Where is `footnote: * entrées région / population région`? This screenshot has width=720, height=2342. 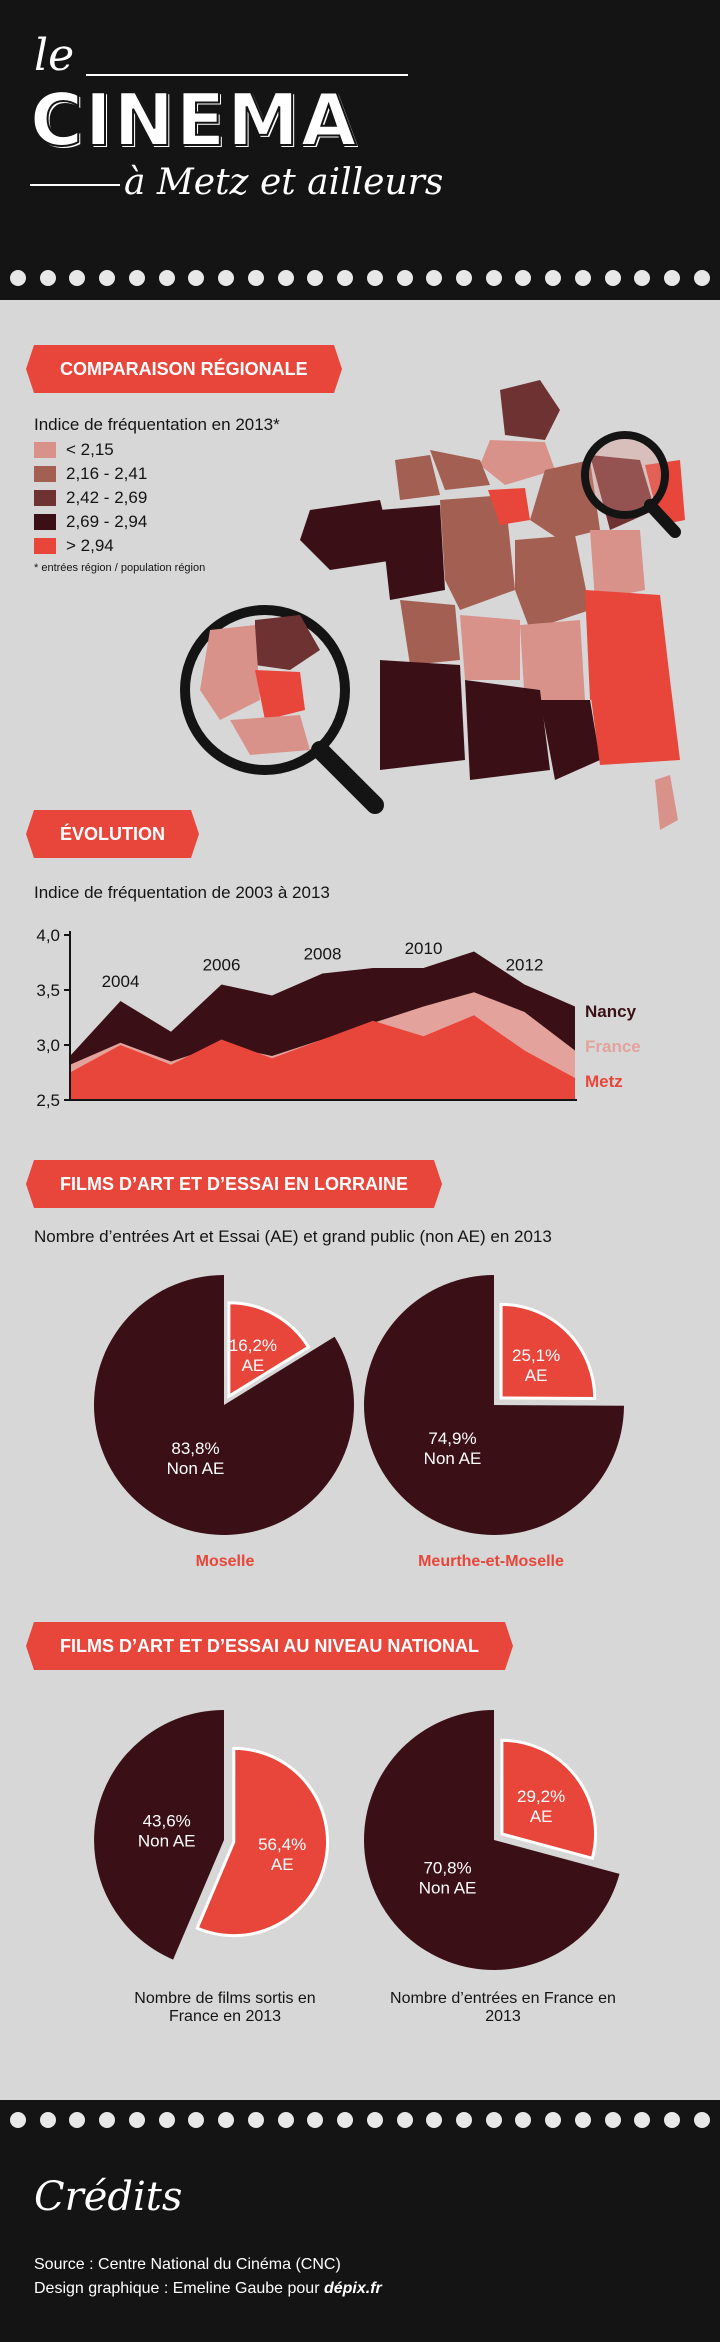 footnote: * entrées région / population région is located at coordinates (120, 568).